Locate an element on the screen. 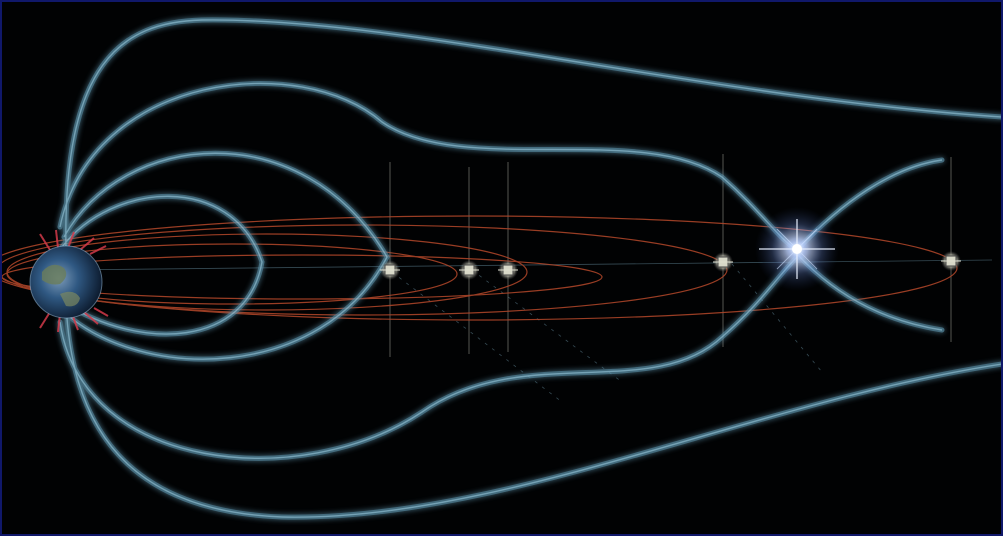 The image size is (1003, 536). aurora-north is located at coordinates (73, 242).